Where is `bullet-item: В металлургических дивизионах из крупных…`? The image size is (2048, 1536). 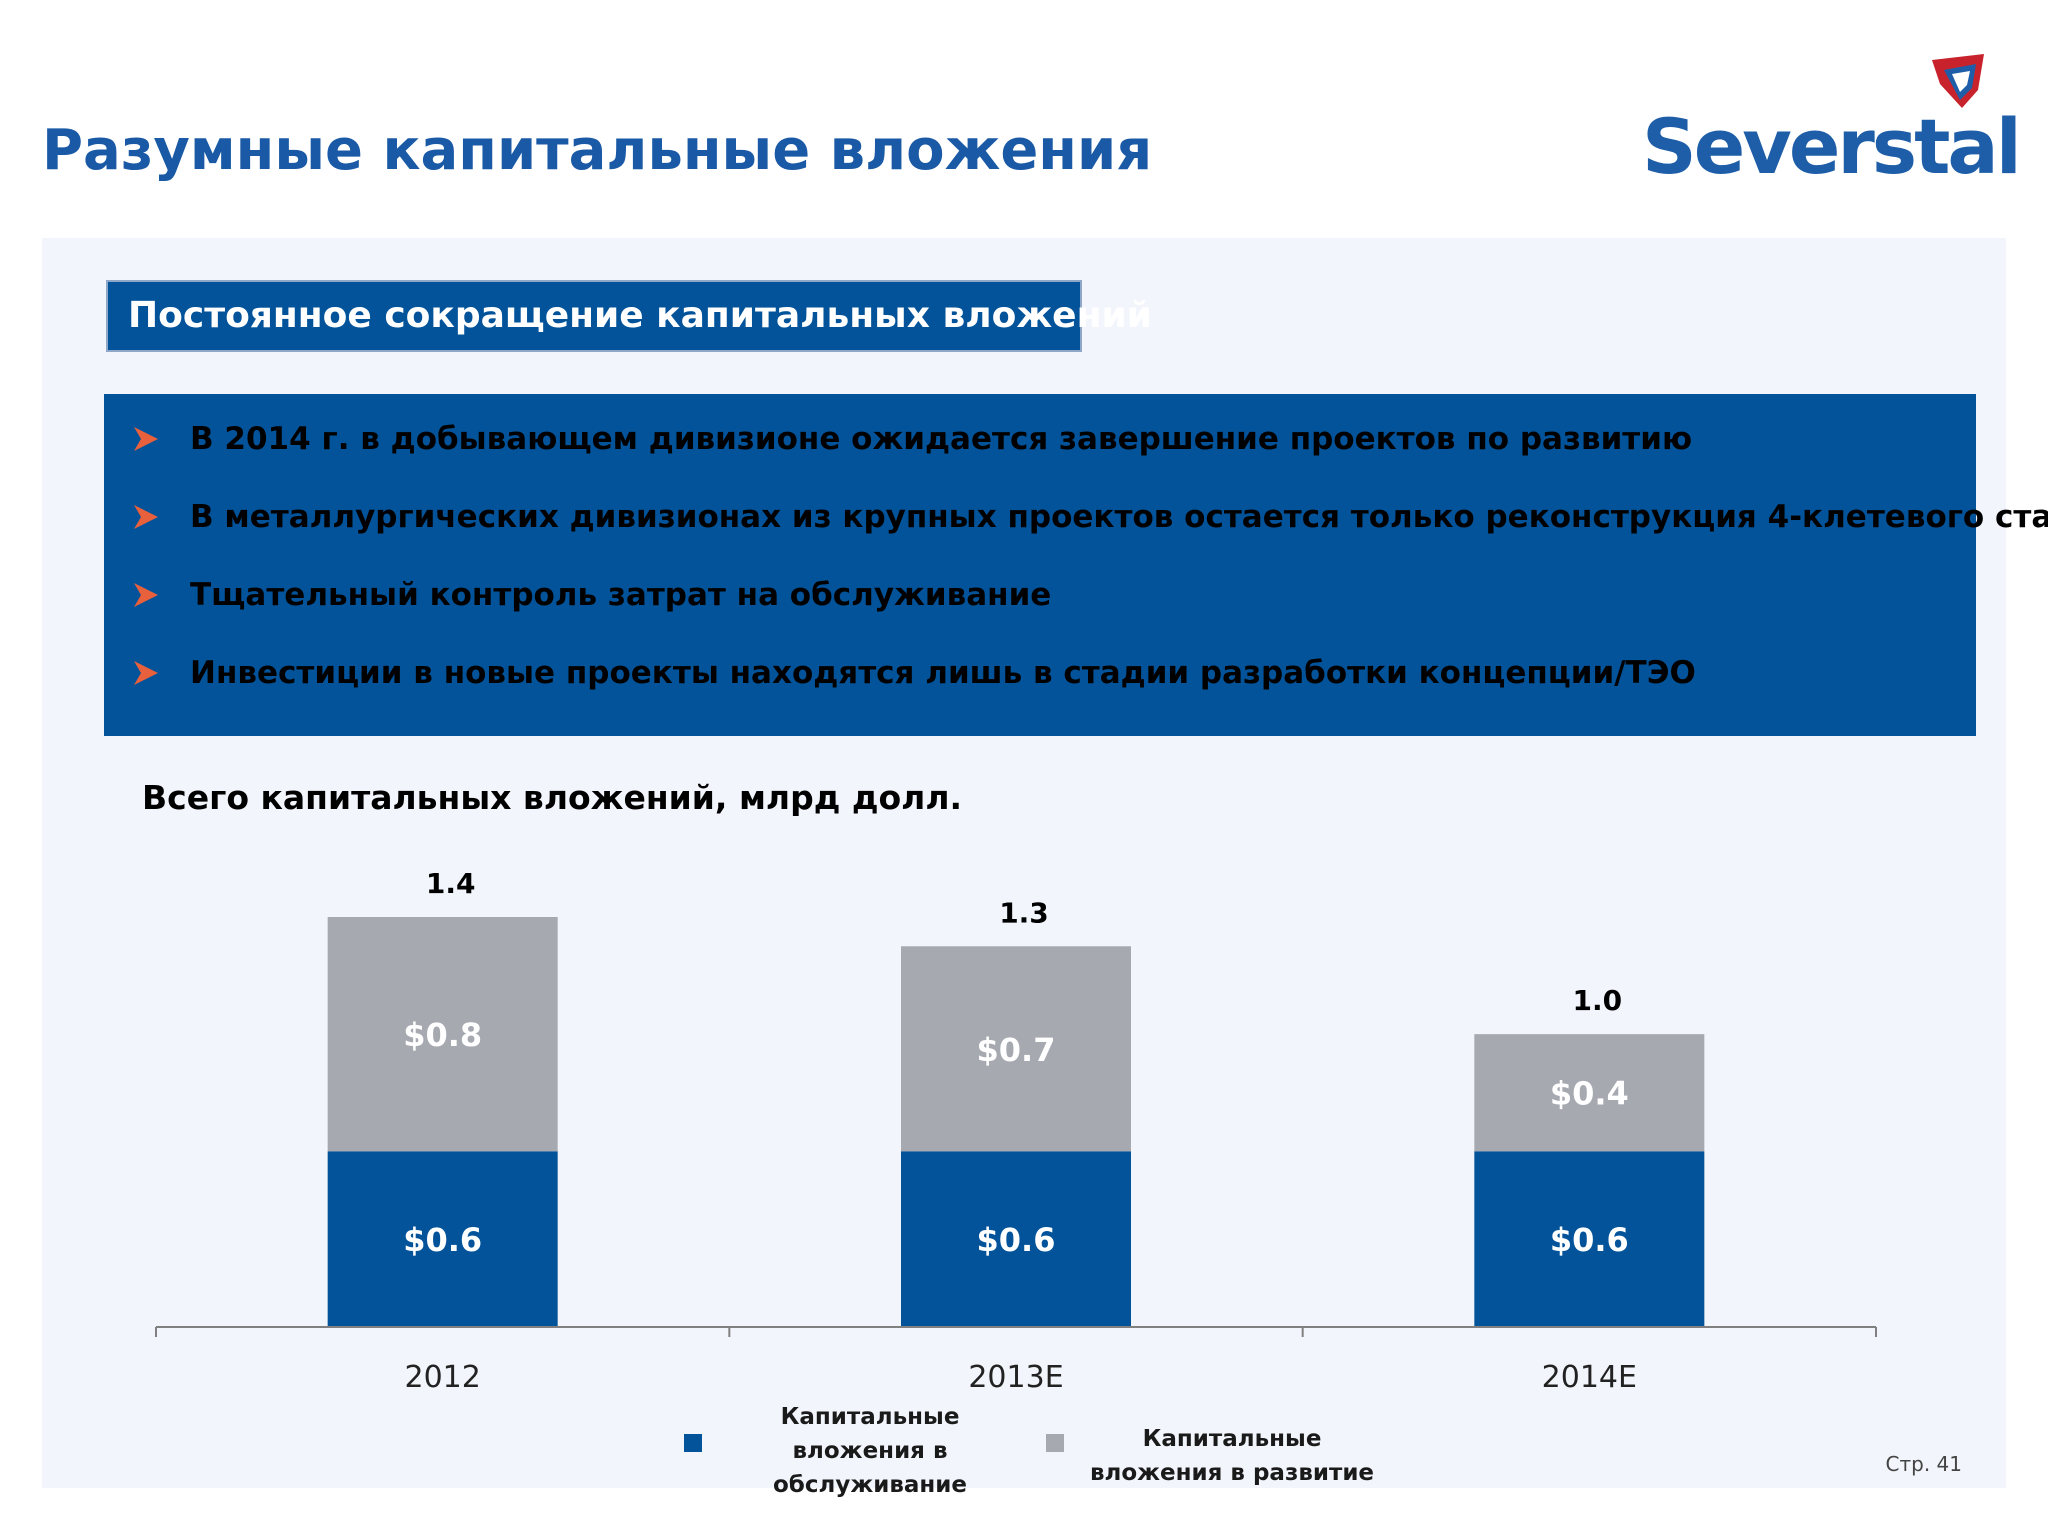 bullet-item: В металлургических дивизионах из крупных… is located at coordinates (1076, 517).